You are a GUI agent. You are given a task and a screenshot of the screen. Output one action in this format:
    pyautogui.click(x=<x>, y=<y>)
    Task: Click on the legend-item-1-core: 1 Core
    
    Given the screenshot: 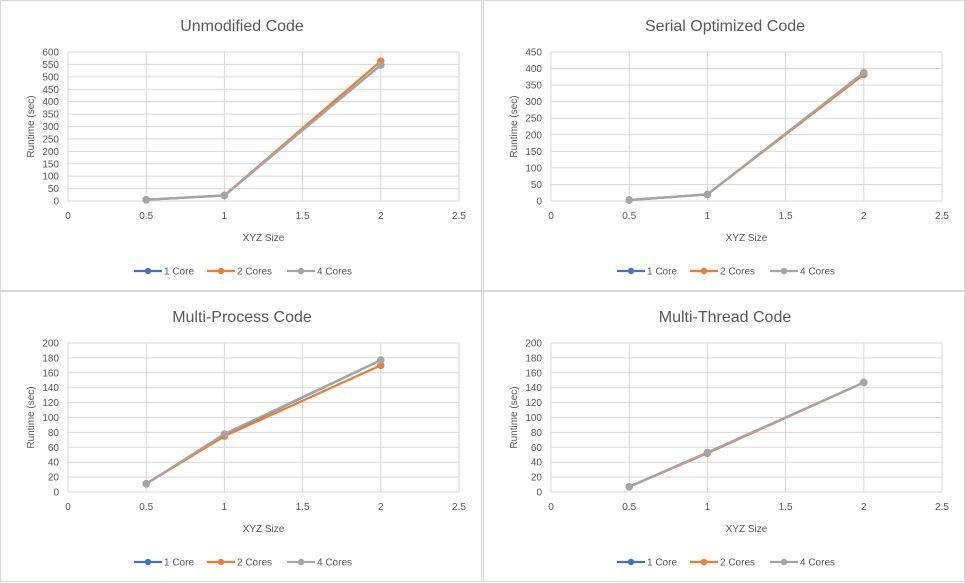 What is the action you would take?
    pyautogui.click(x=164, y=563)
    